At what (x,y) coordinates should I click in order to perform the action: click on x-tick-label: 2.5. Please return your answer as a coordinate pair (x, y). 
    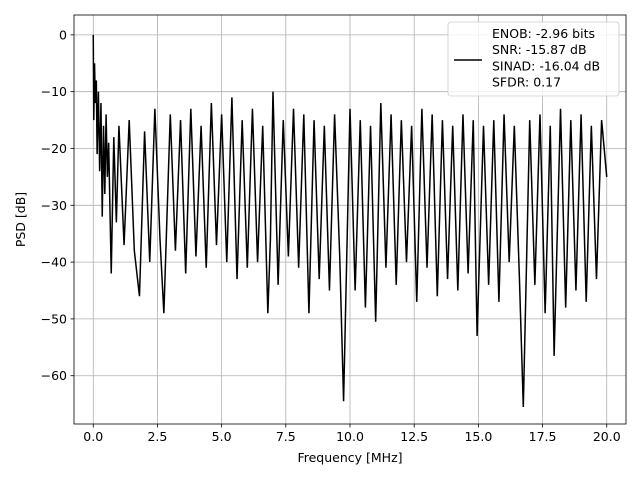
    Looking at the image, I should click on (157, 436).